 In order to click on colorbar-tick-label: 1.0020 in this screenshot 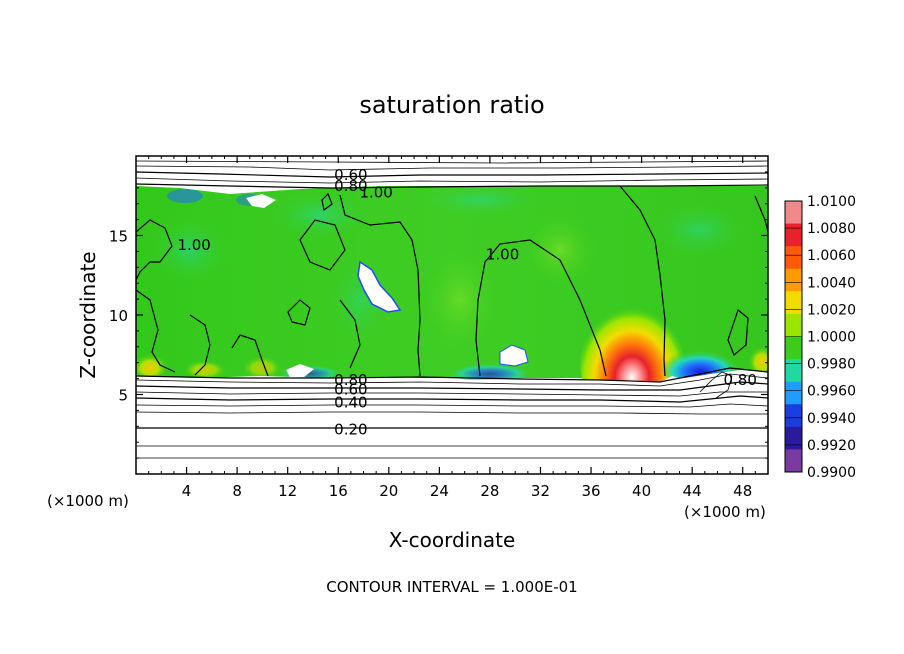, I will do `click(831, 310)`.